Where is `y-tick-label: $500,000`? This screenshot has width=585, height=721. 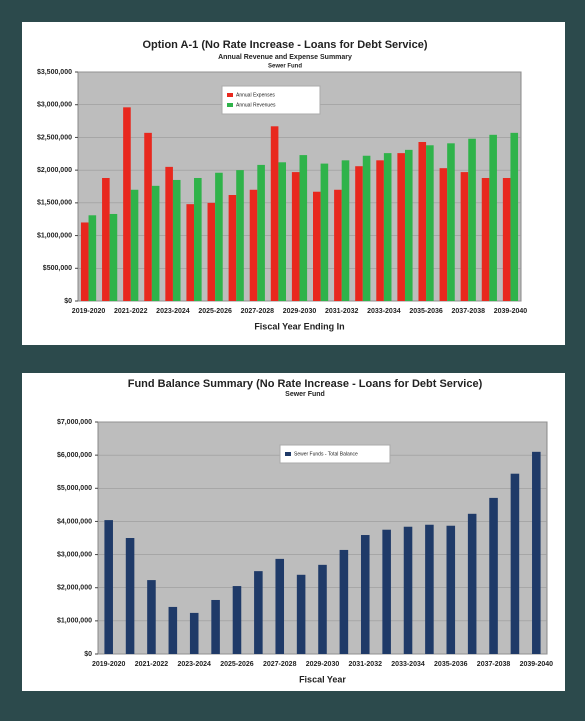 y-tick-label: $500,000 is located at coordinates (57, 268).